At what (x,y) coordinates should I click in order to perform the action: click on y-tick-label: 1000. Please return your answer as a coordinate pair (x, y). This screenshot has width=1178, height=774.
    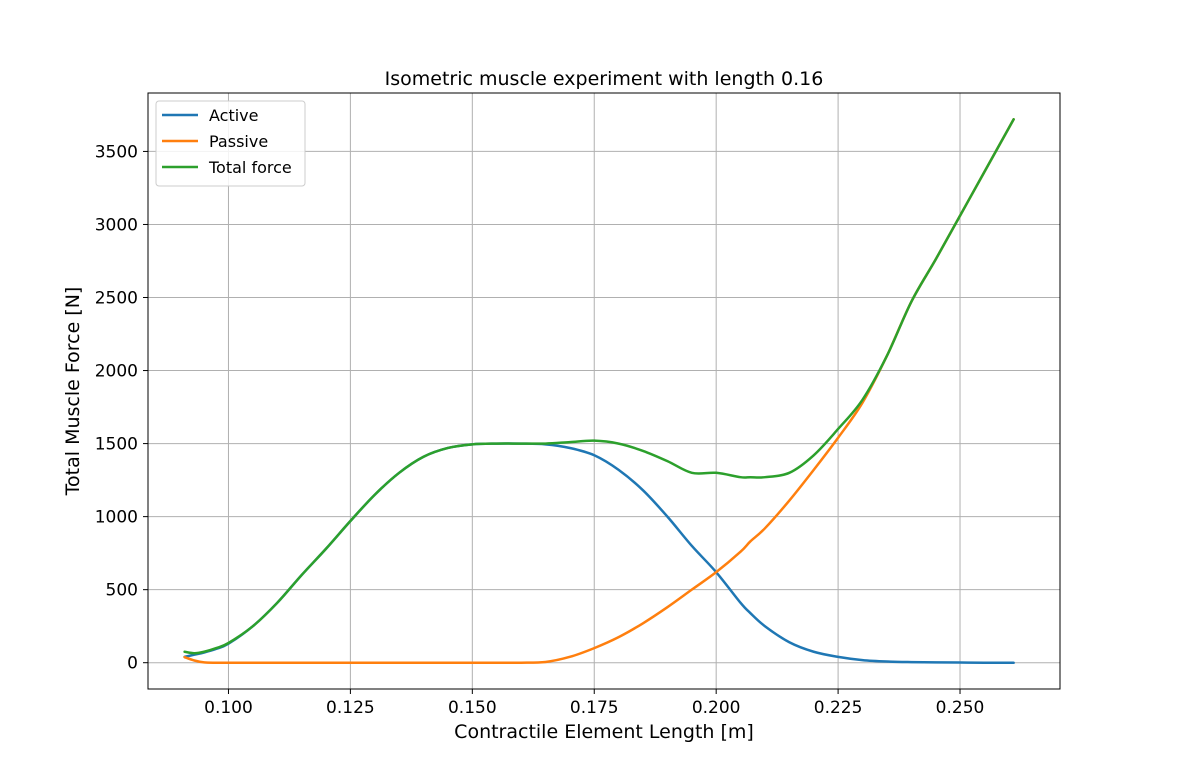
    Looking at the image, I should click on (116, 518).